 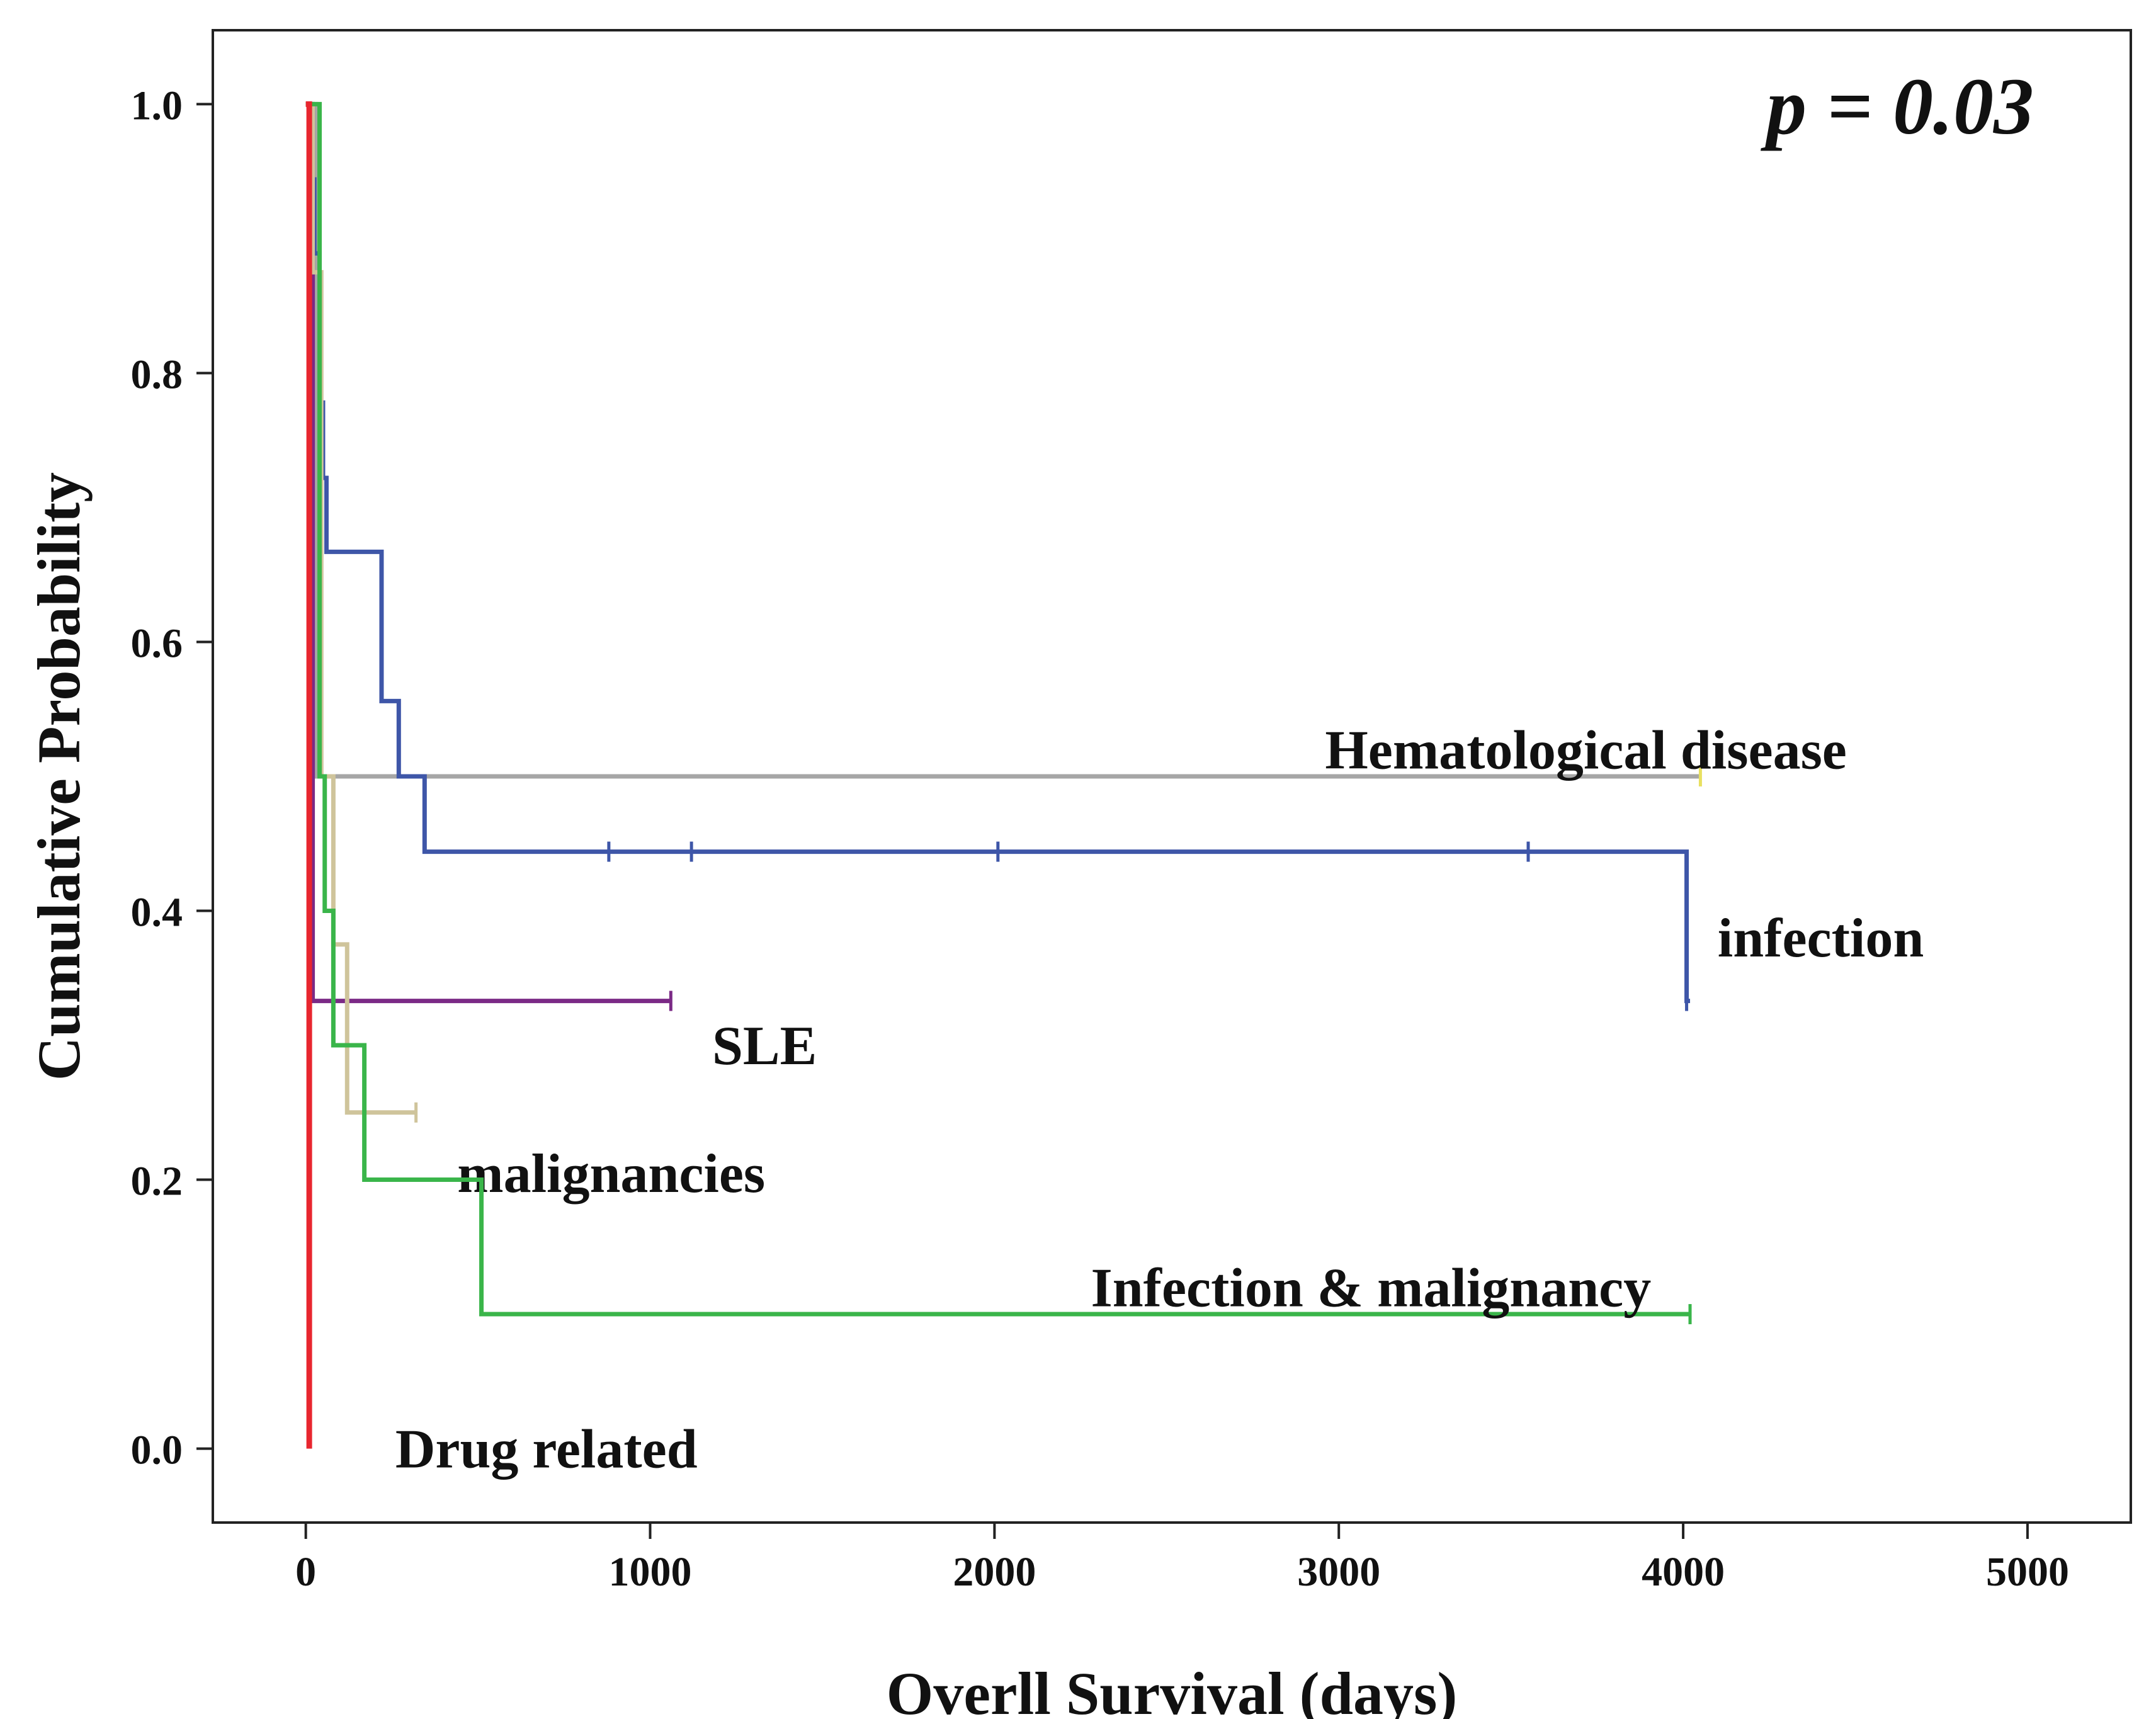 I want to click on x-tick-label-5000: 5000, so click(x=2027, y=1572).